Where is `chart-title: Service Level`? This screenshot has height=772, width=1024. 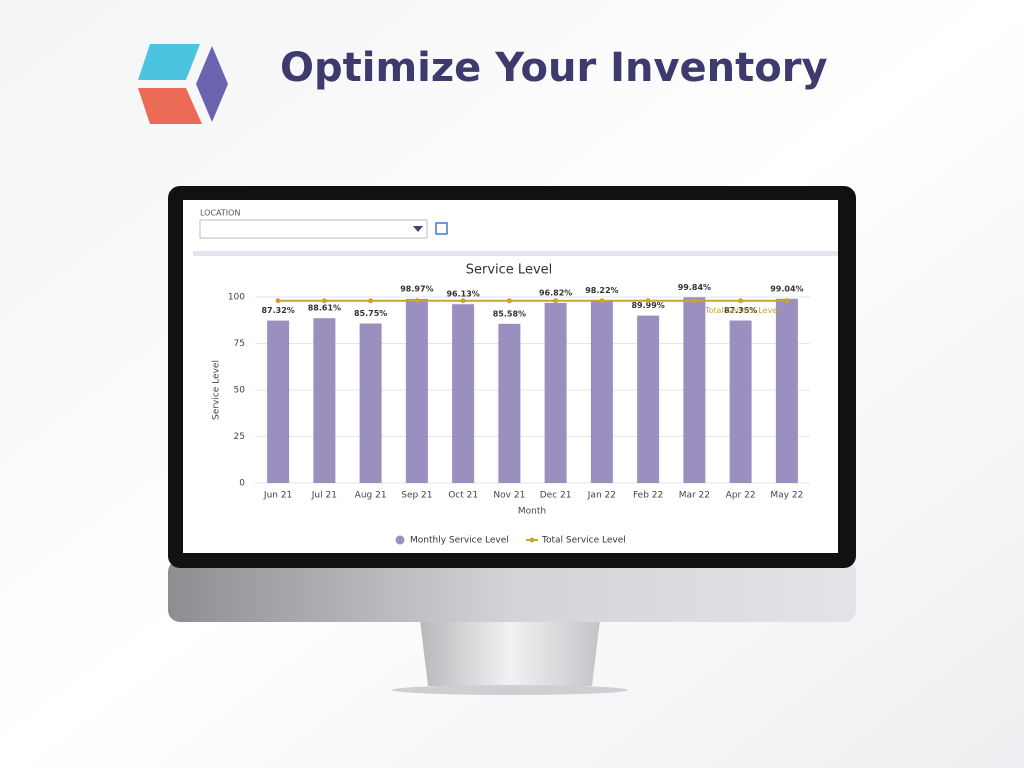 chart-title: Service Level is located at coordinates (509, 270).